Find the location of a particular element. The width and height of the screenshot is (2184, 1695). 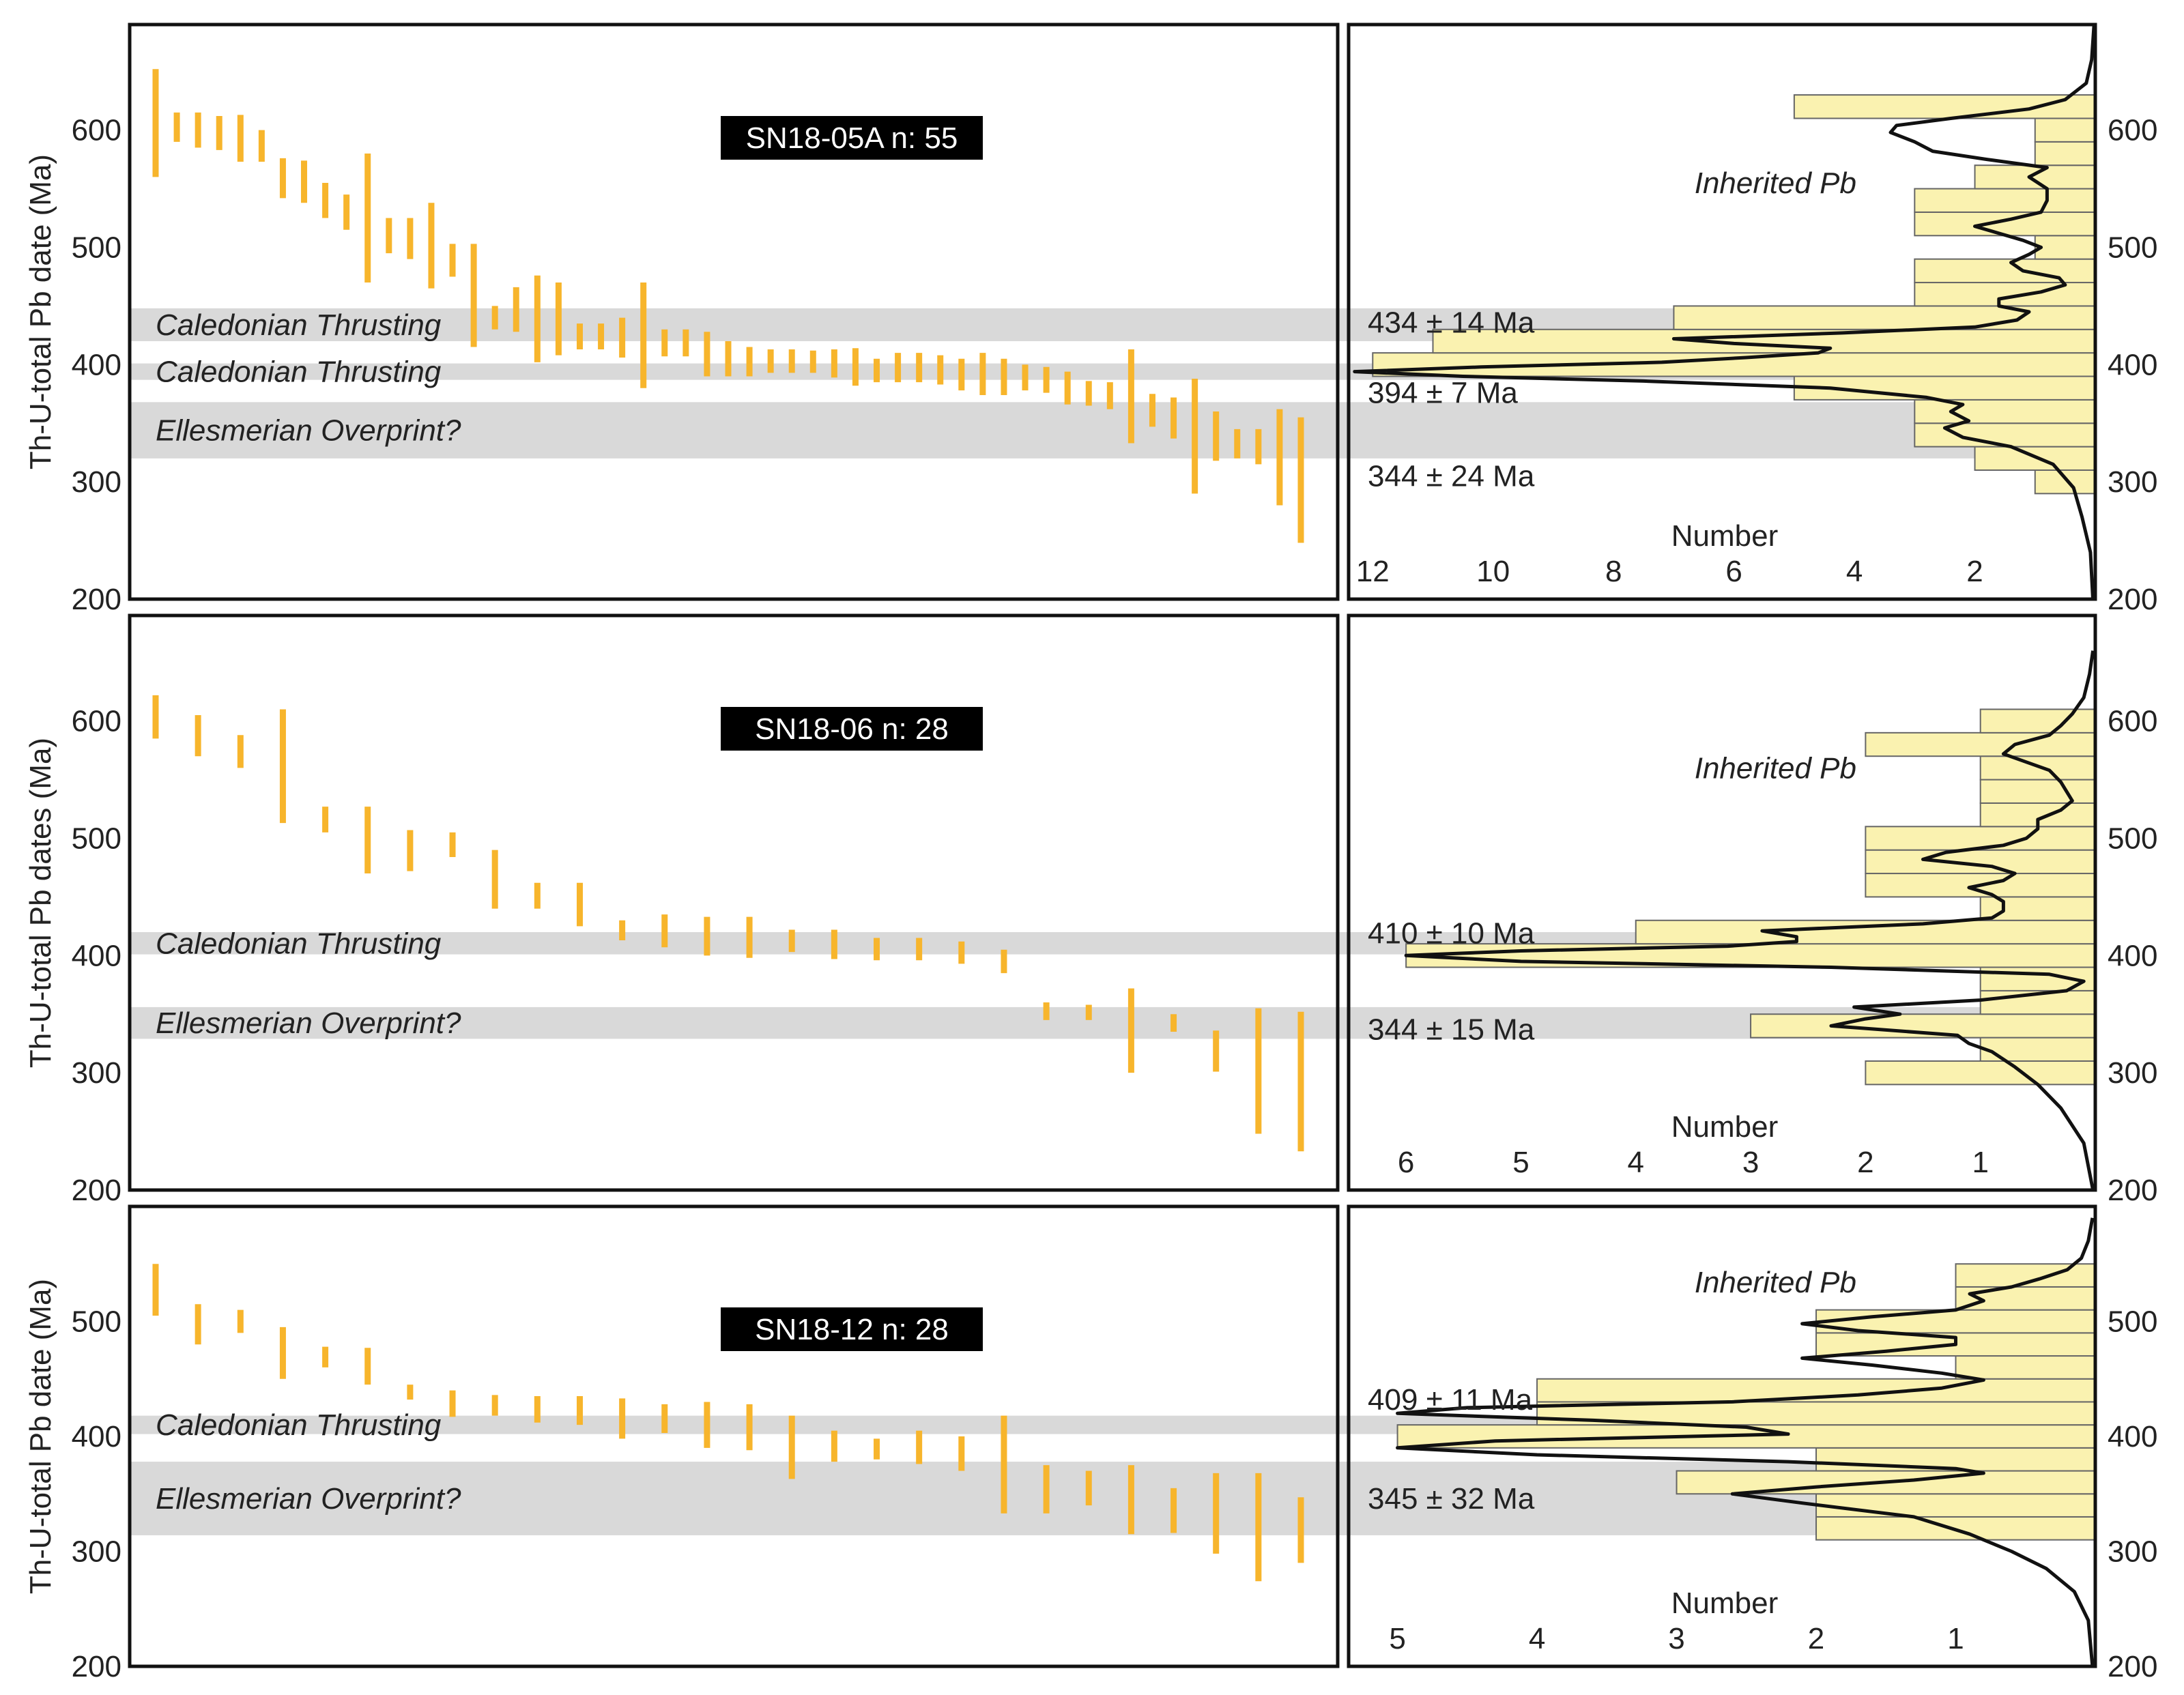

x-tick-label: 12 is located at coordinates (1373, 571).